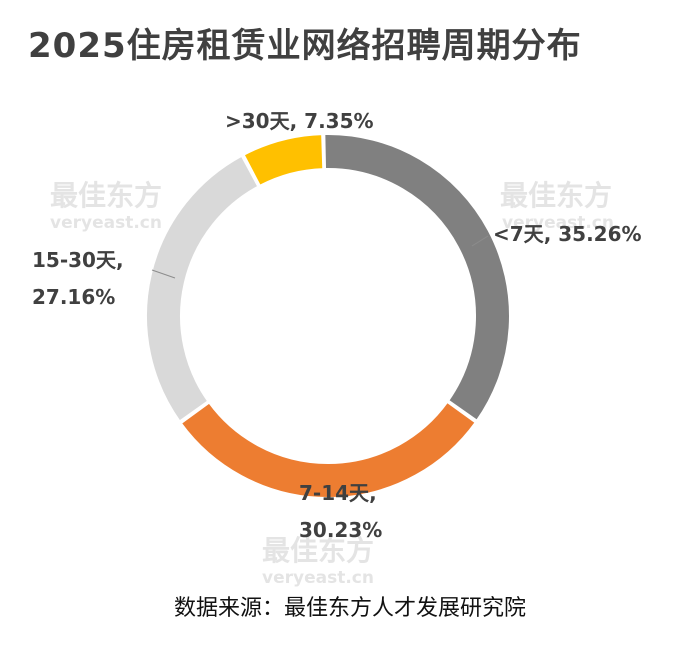 This screenshot has width=700, height=650. Describe the element at coordinates (299, 121) in the screenshot. I see `data-label-gt30: >30天, 7.35%` at that location.